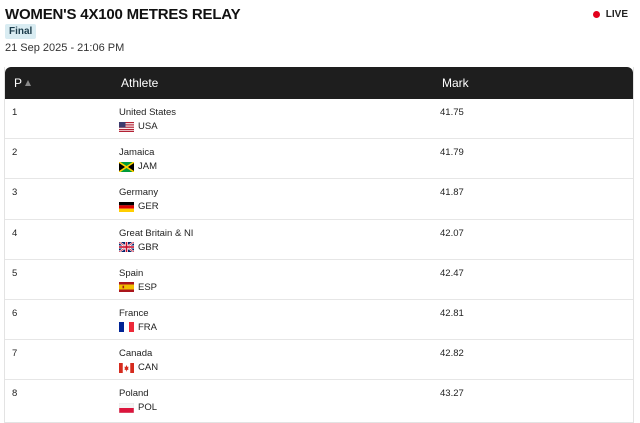  What do you see at coordinates (136, 354) in the screenshot?
I see `country-name: Canada` at bounding box center [136, 354].